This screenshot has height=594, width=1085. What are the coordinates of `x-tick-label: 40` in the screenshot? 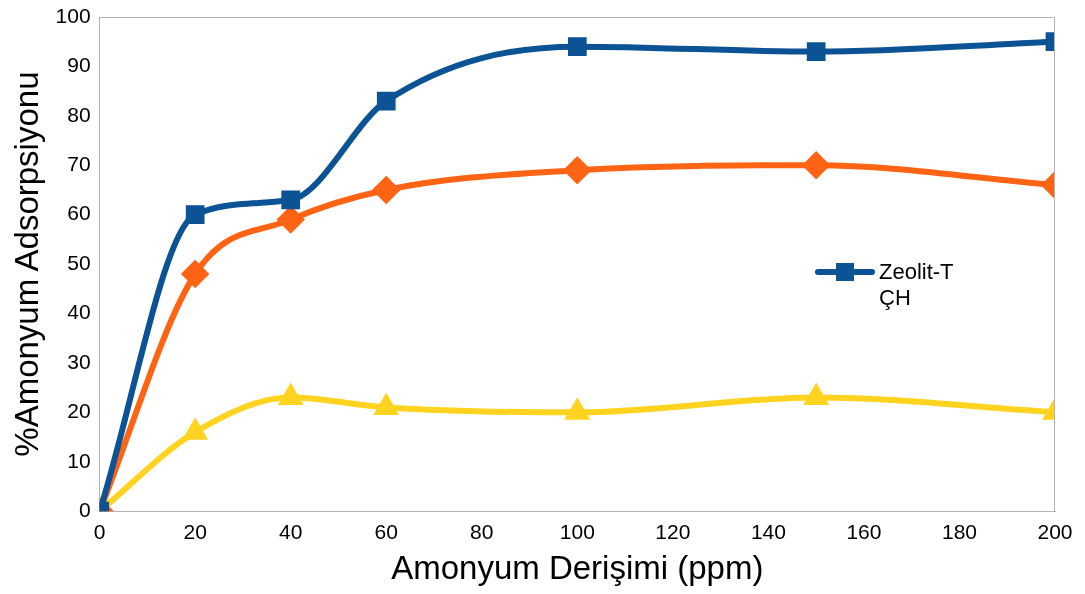 It's located at (291, 531).